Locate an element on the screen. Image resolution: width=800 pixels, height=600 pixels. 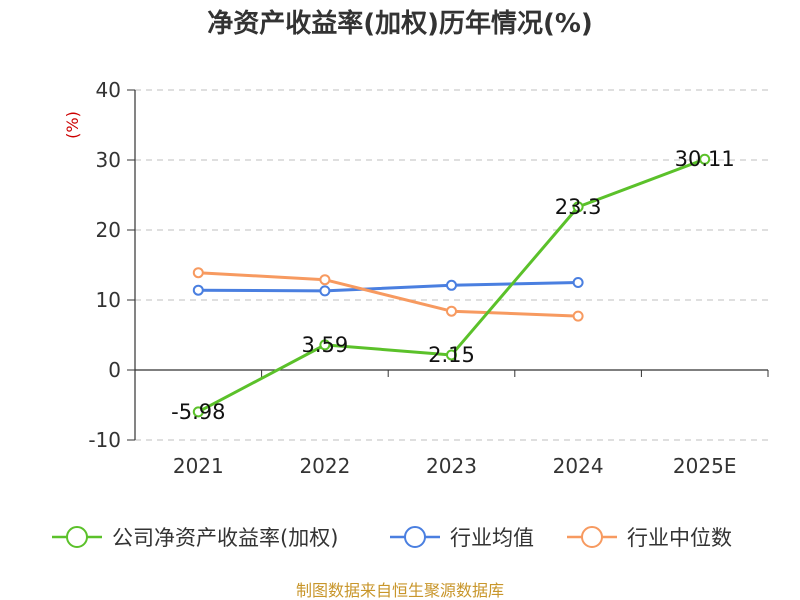
y-tick-label--10: -10 is located at coordinates (104, 440).